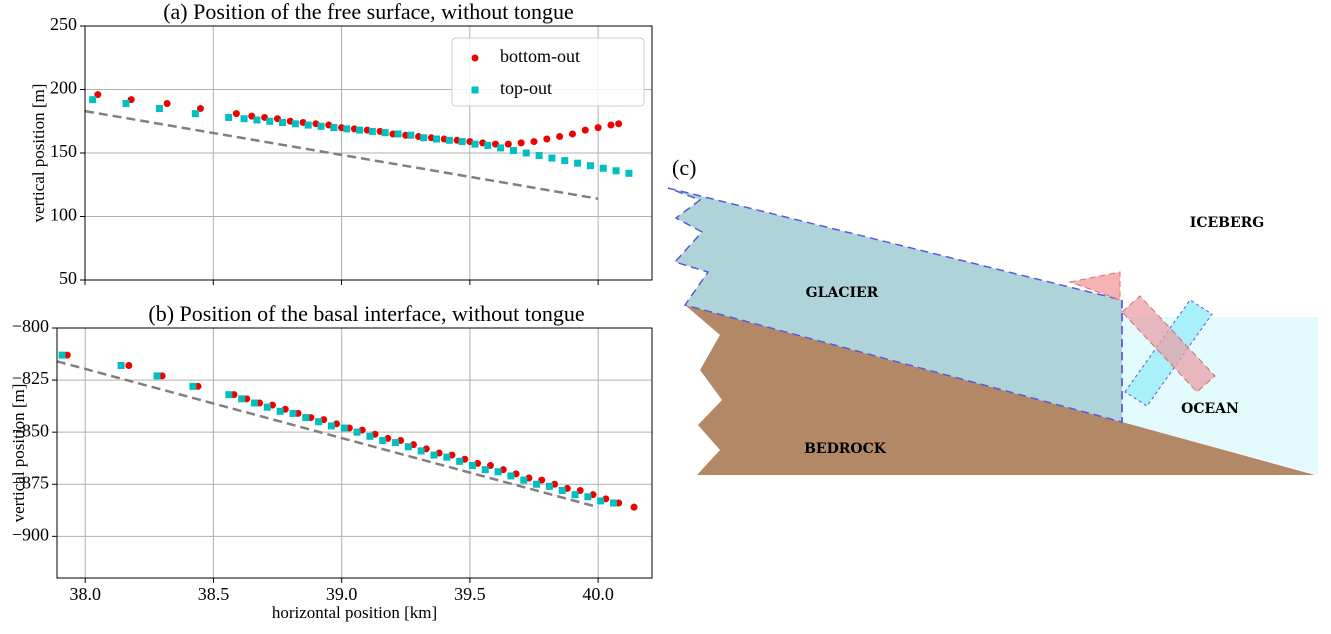 The width and height of the screenshot is (1331, 634). What do you see at coordinates (30, 378) in the screenshot?
I see `y-tick-label: −825` at bounding box center [30, 378].